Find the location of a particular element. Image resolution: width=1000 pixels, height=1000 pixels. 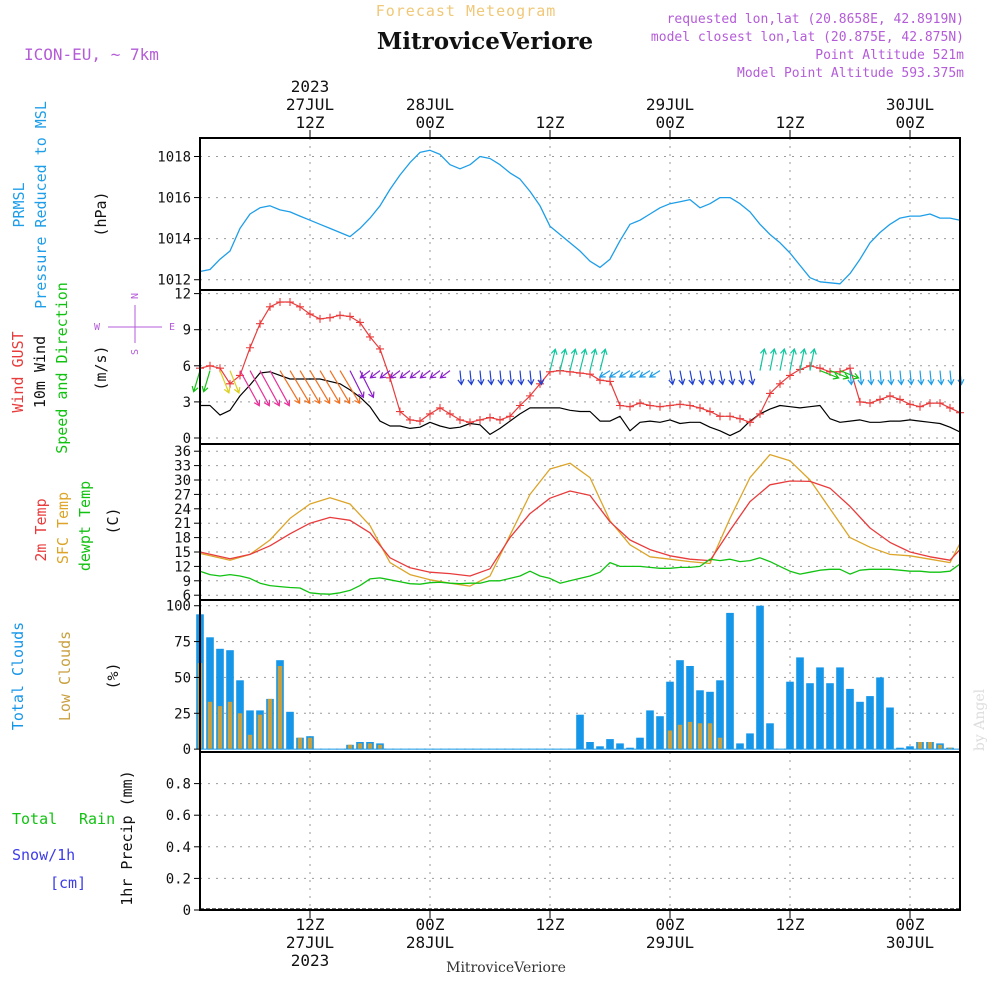

y-tick-label: 0.8 is located at coordinates (178, 785).